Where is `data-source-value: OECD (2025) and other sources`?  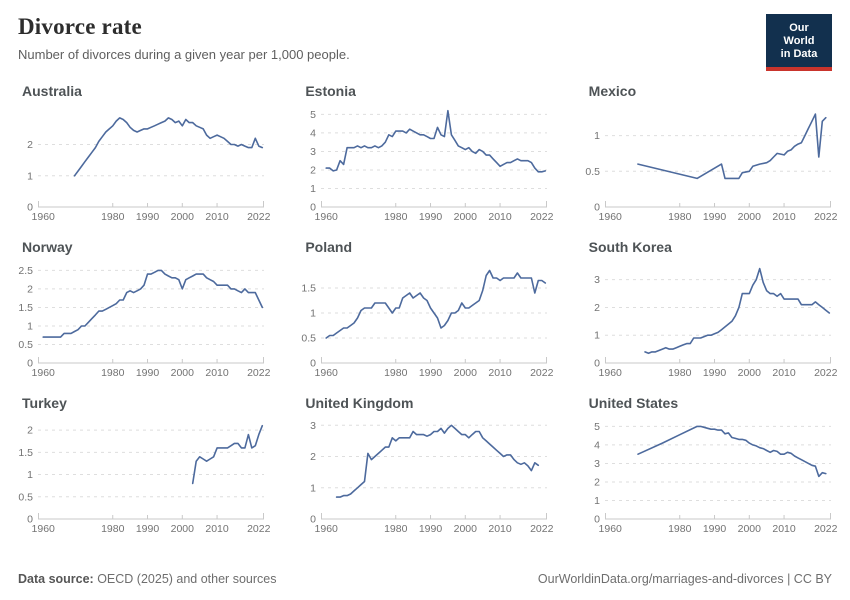 data-source-value: OECD (2025) and other sources is located at coordinates (185, 579).